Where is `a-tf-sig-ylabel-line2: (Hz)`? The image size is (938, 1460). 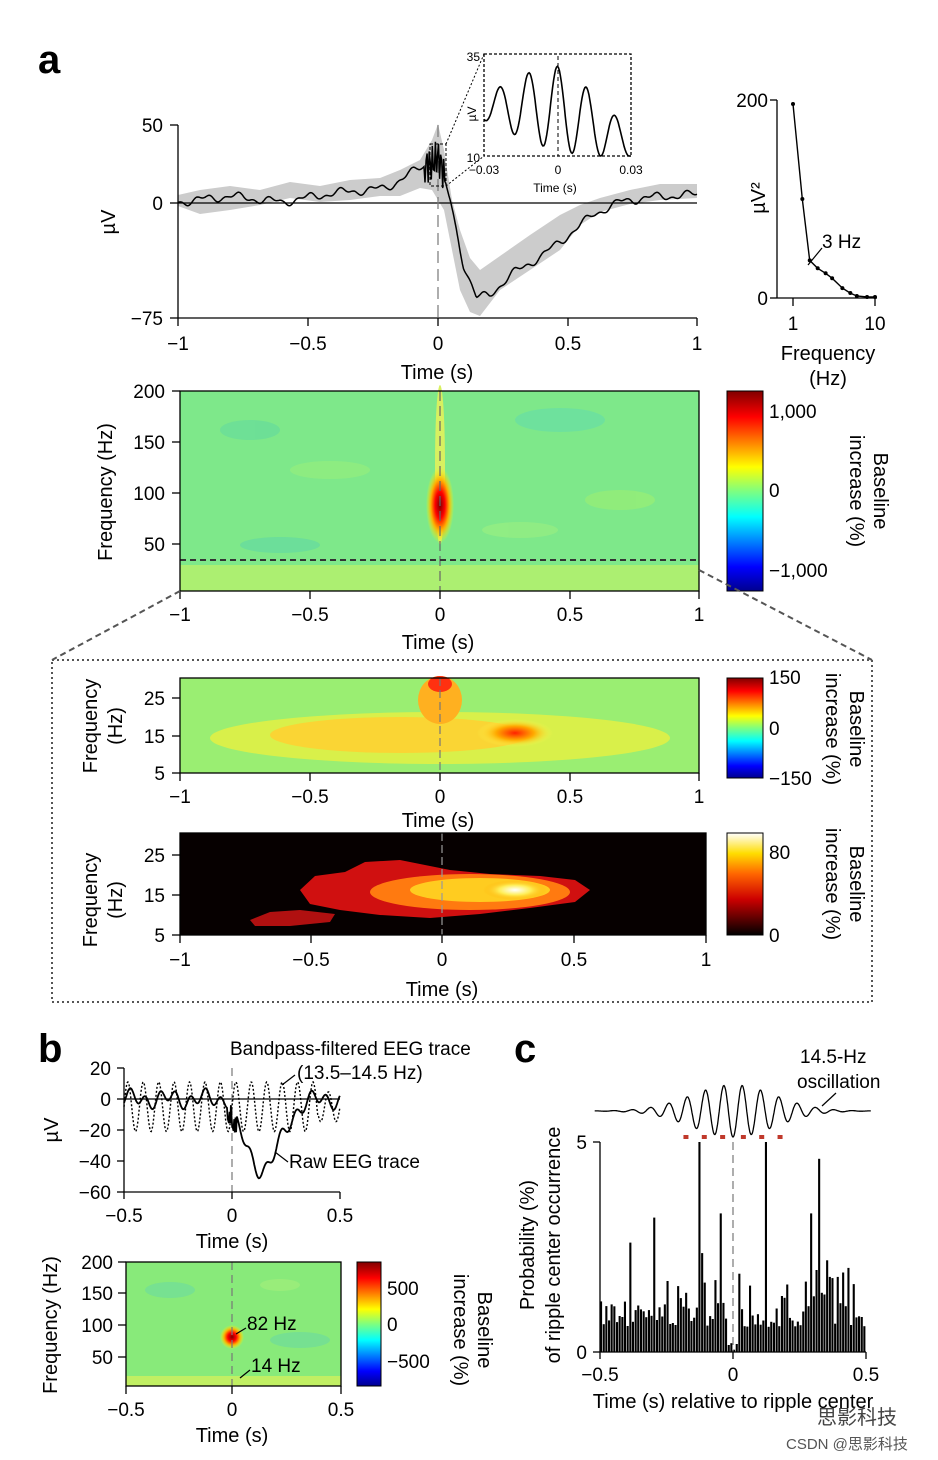
a-tf-sig-ylabel-line2: (Hz) is located at coordinates (116, 900).